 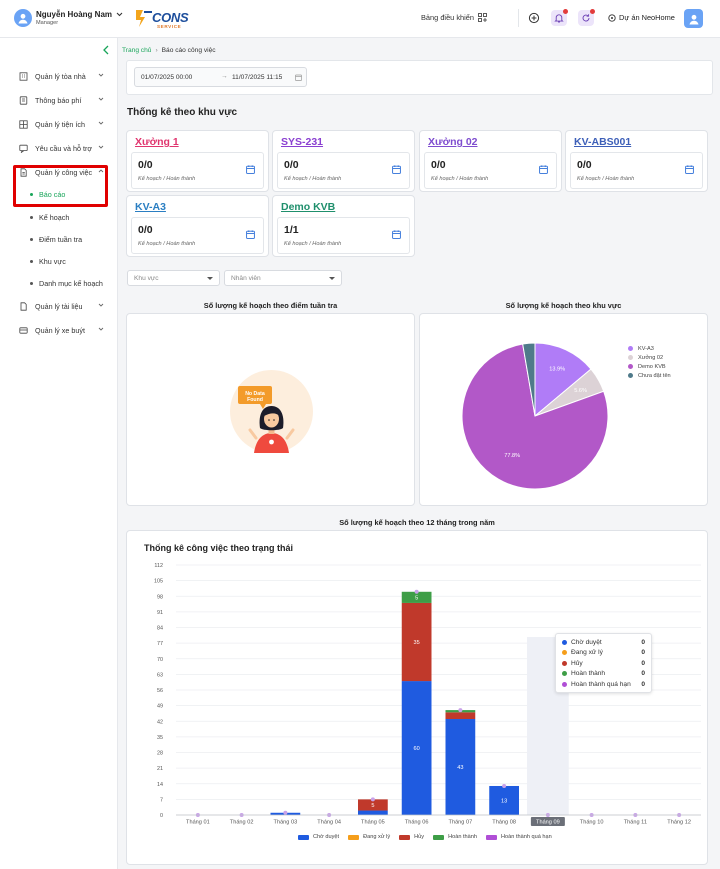 I want to click on legend-item: Hủy, so click(x=411, y=837).